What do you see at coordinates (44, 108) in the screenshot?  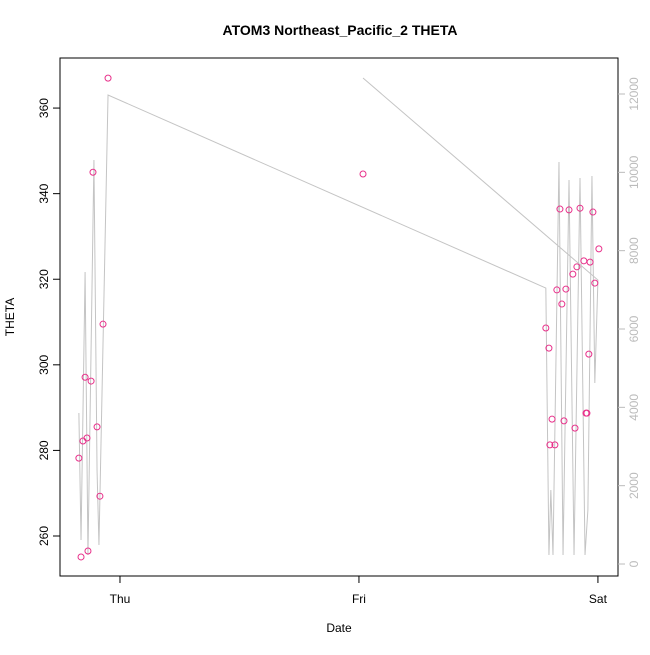 I see `y-tick-label: 360` at bounding box center [44, 108].